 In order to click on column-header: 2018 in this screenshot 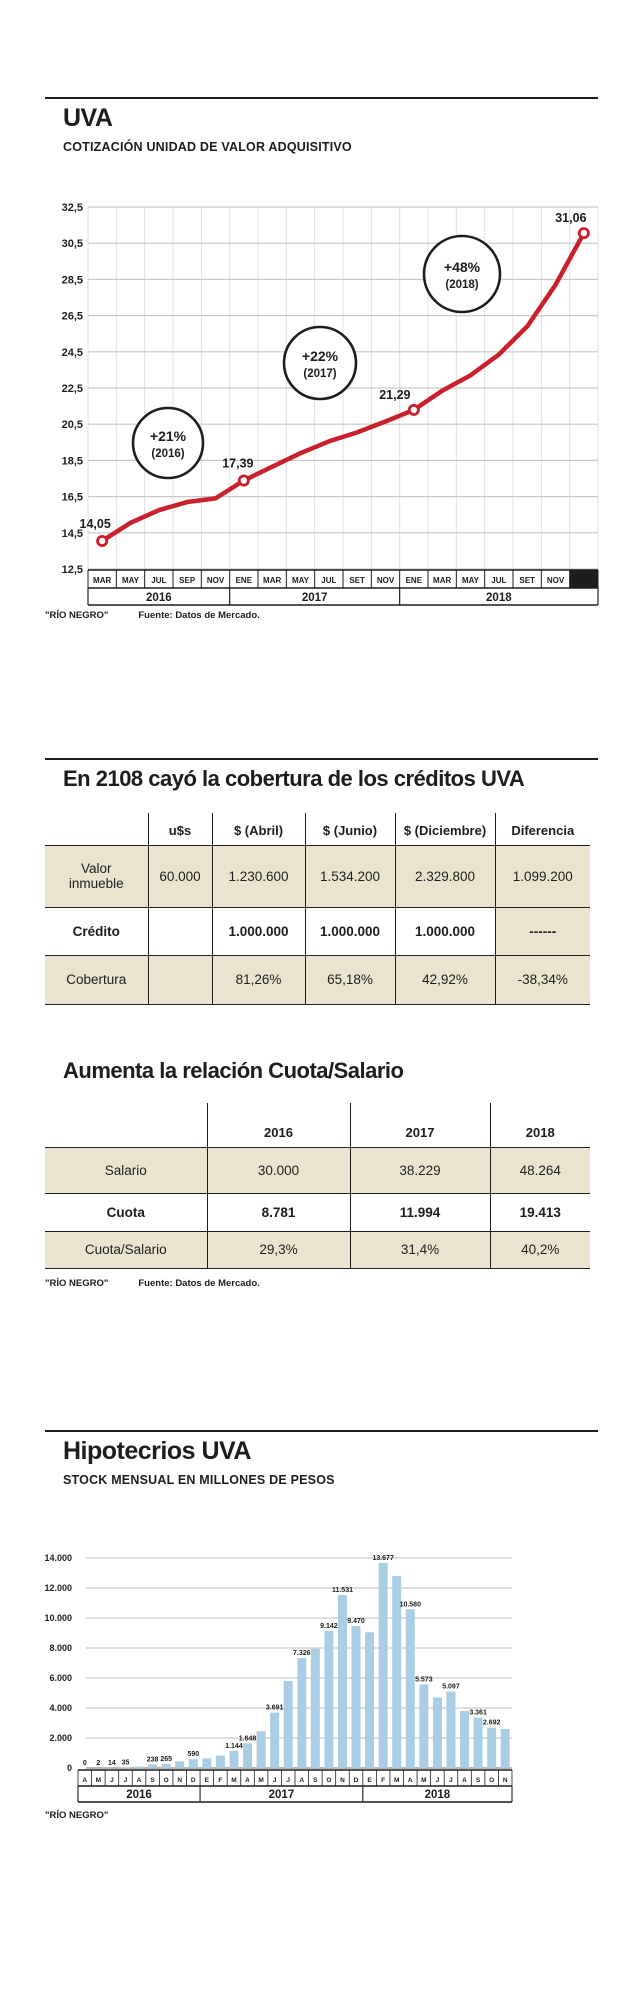, I will do `click(539, 1125)`.